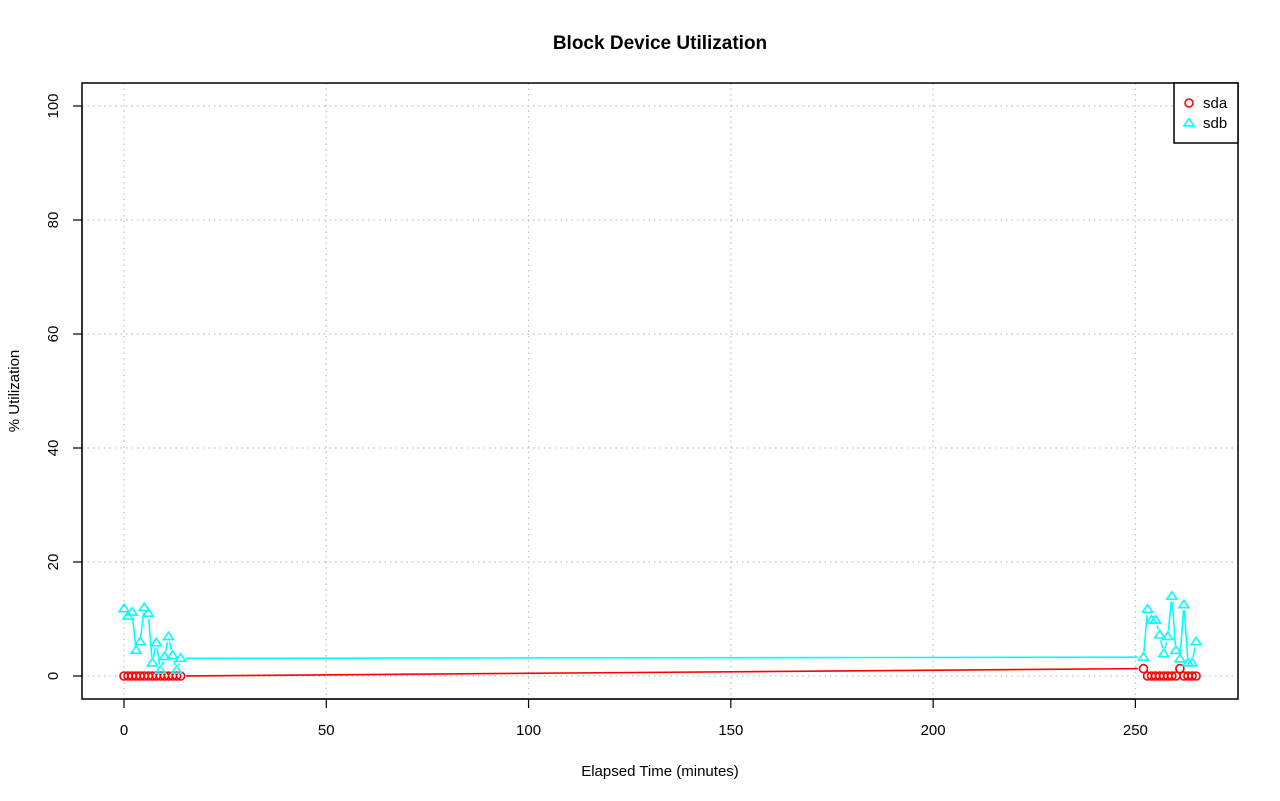 The image size is (1280, 801). I want to click on y-tick-label: 40, so click(53, 448).